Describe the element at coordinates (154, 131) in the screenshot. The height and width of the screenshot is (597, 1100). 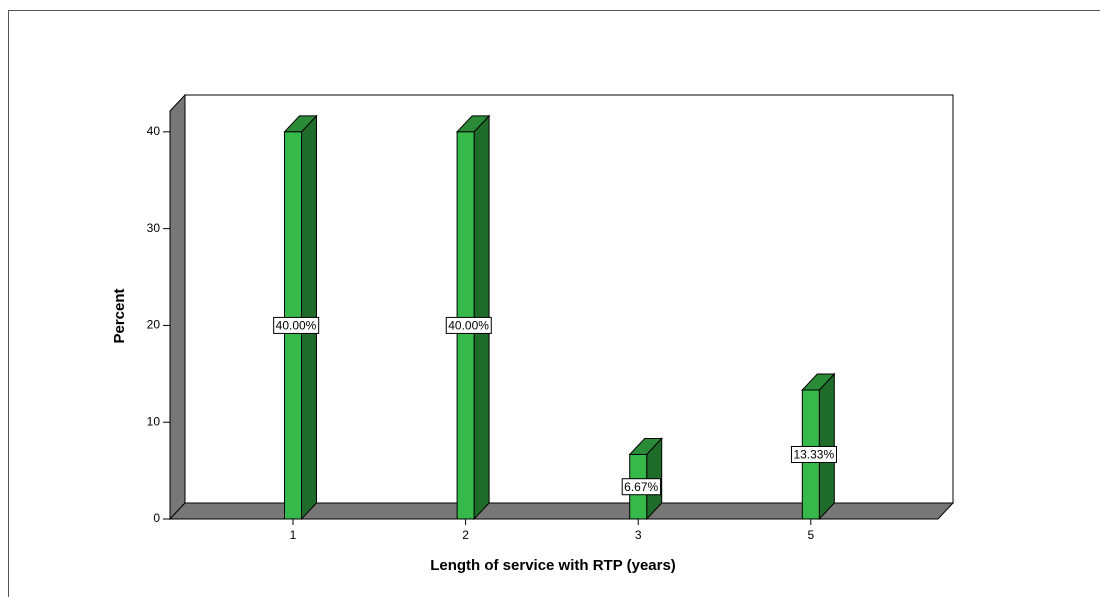
I see `y-tick-label: 40` at that location.